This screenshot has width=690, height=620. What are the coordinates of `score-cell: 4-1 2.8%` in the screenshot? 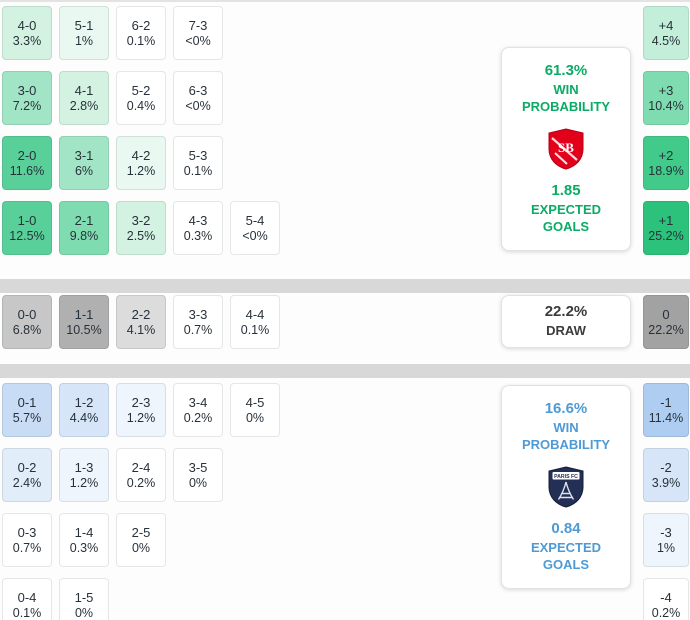 It's located at (84, 98).